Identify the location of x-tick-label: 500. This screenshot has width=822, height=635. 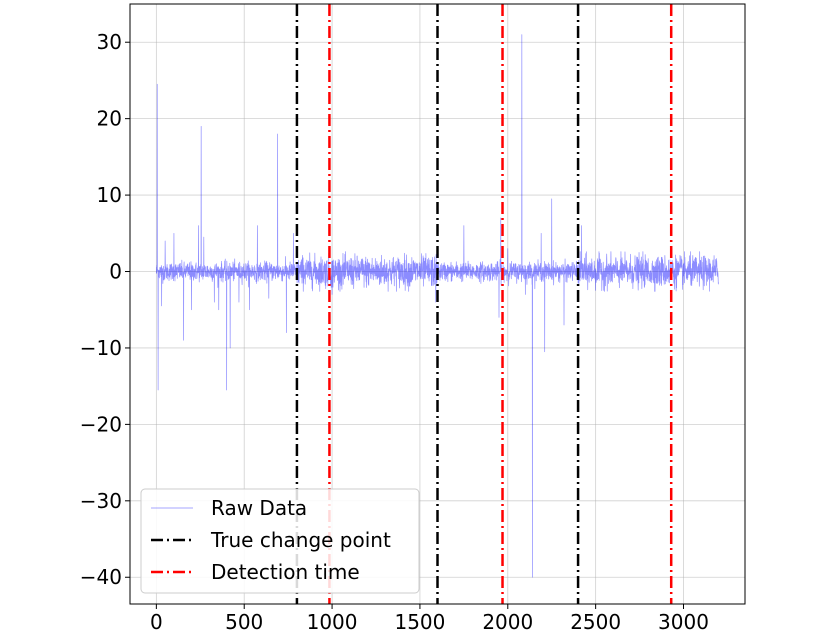
(244, 622).